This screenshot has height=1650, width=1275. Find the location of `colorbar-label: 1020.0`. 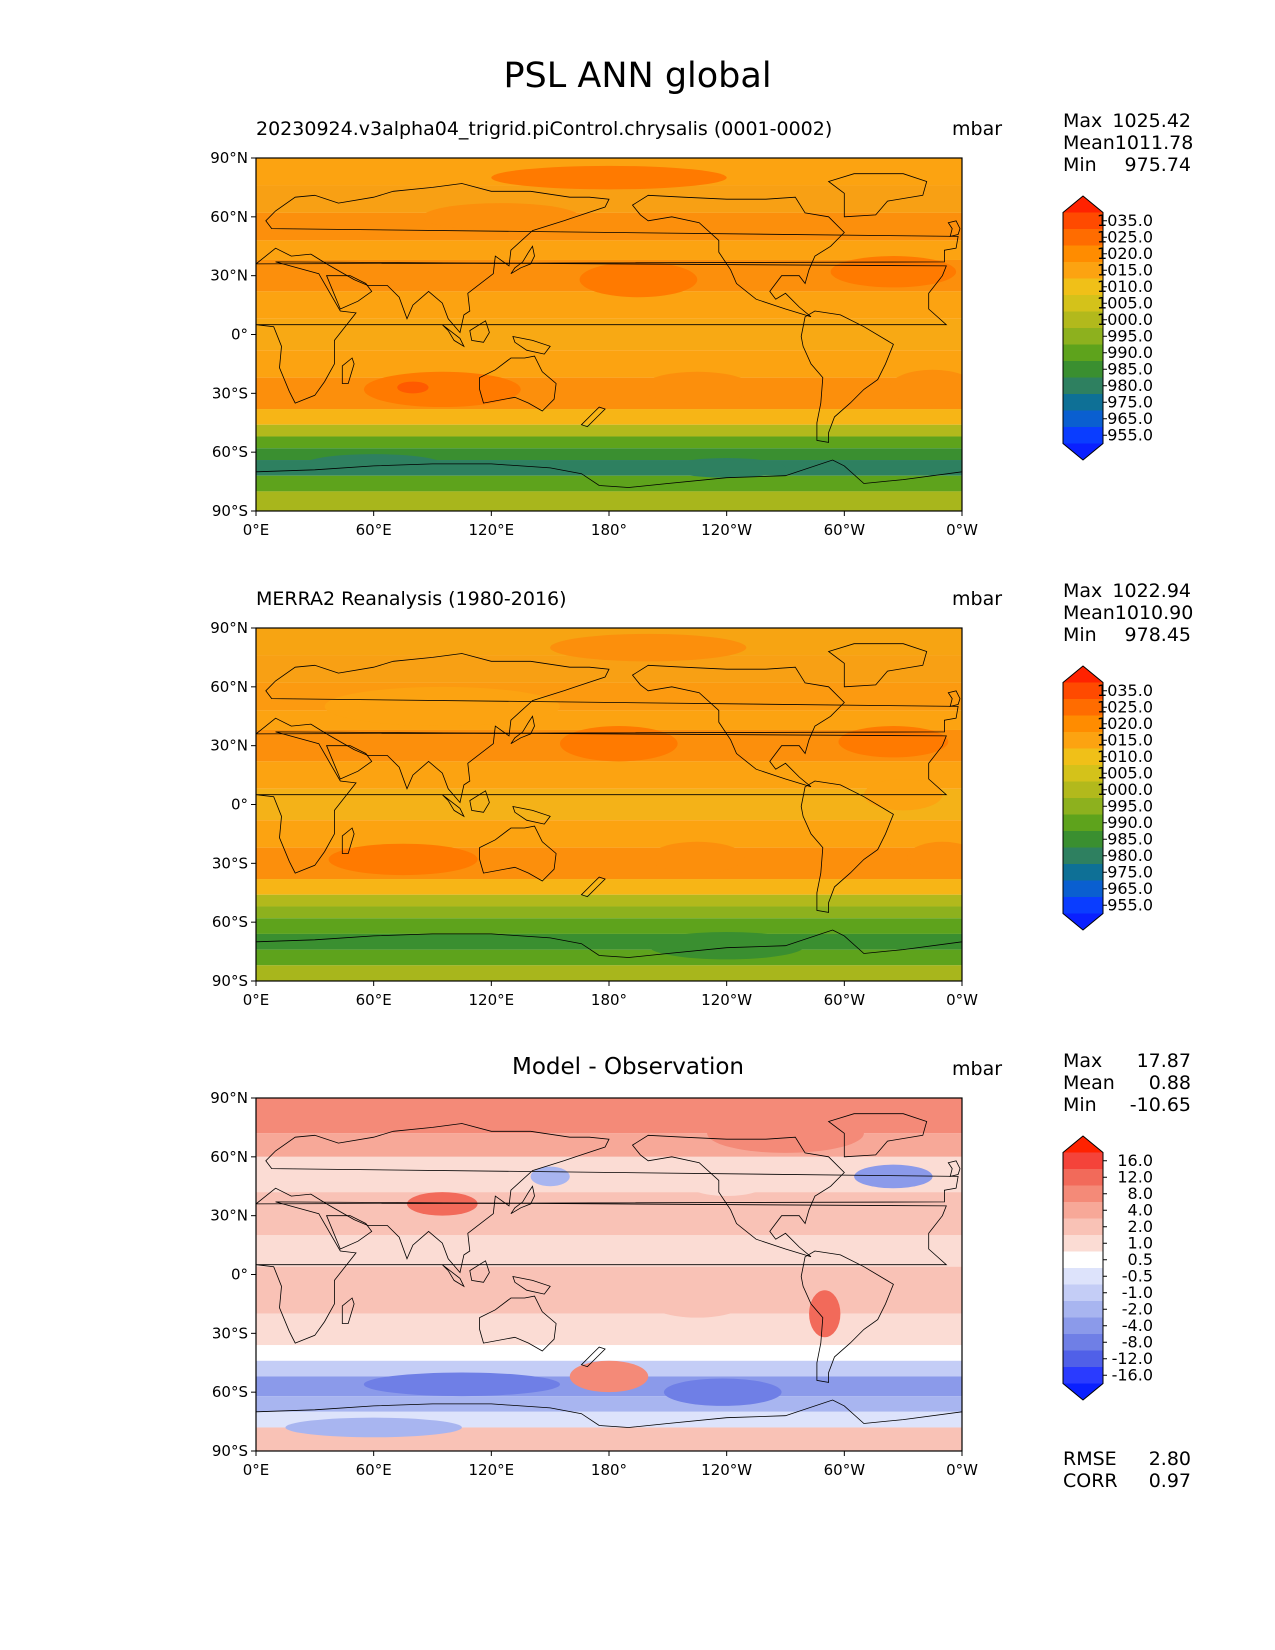

colorbar-label: 1020.0 is located at coordinates (1125, 723).